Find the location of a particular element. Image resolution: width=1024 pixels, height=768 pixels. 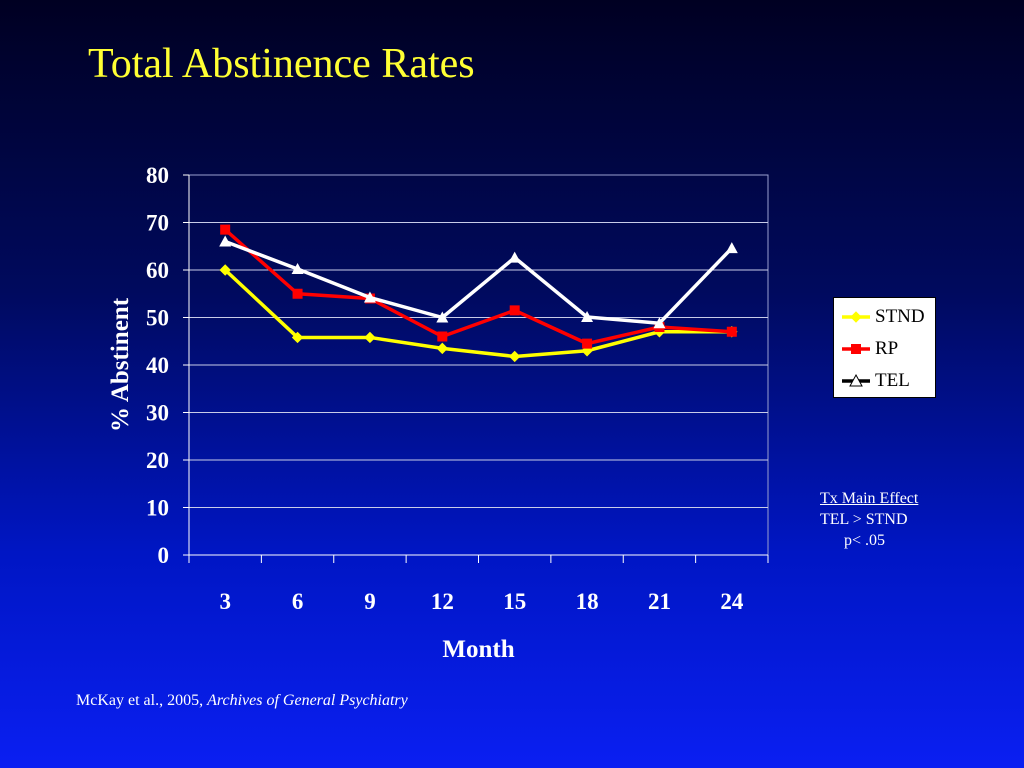

legend-swatch-tel is located at coordinates (856, 380).